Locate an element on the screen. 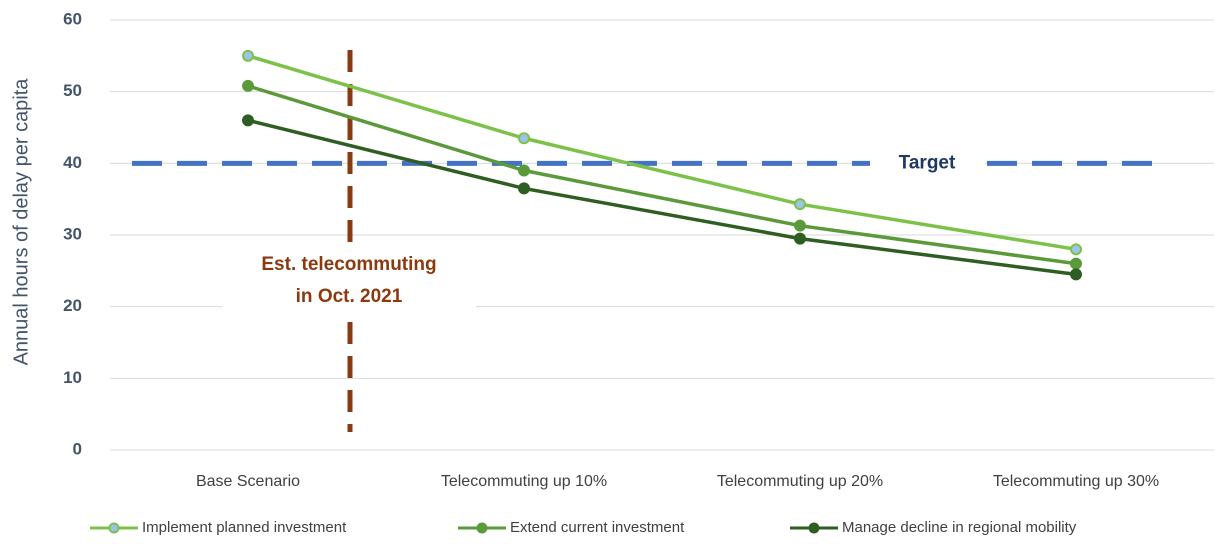 Image resolution: width=1215 pixels, height=544 pixels. y-tick-label: 0 is located at coordinates (77, 448).